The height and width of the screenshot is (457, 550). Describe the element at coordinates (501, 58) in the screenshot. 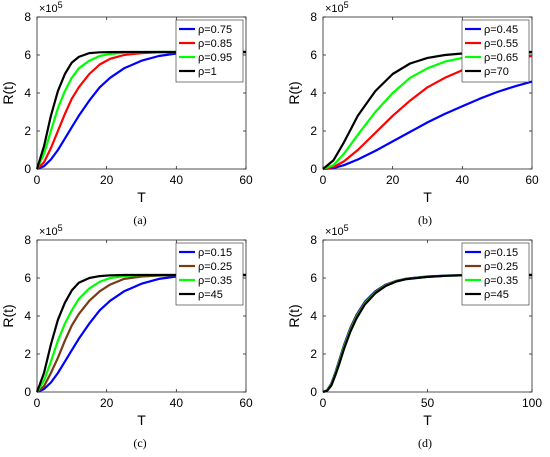

I see `legend-label-2: ρ=0.65` at that location.